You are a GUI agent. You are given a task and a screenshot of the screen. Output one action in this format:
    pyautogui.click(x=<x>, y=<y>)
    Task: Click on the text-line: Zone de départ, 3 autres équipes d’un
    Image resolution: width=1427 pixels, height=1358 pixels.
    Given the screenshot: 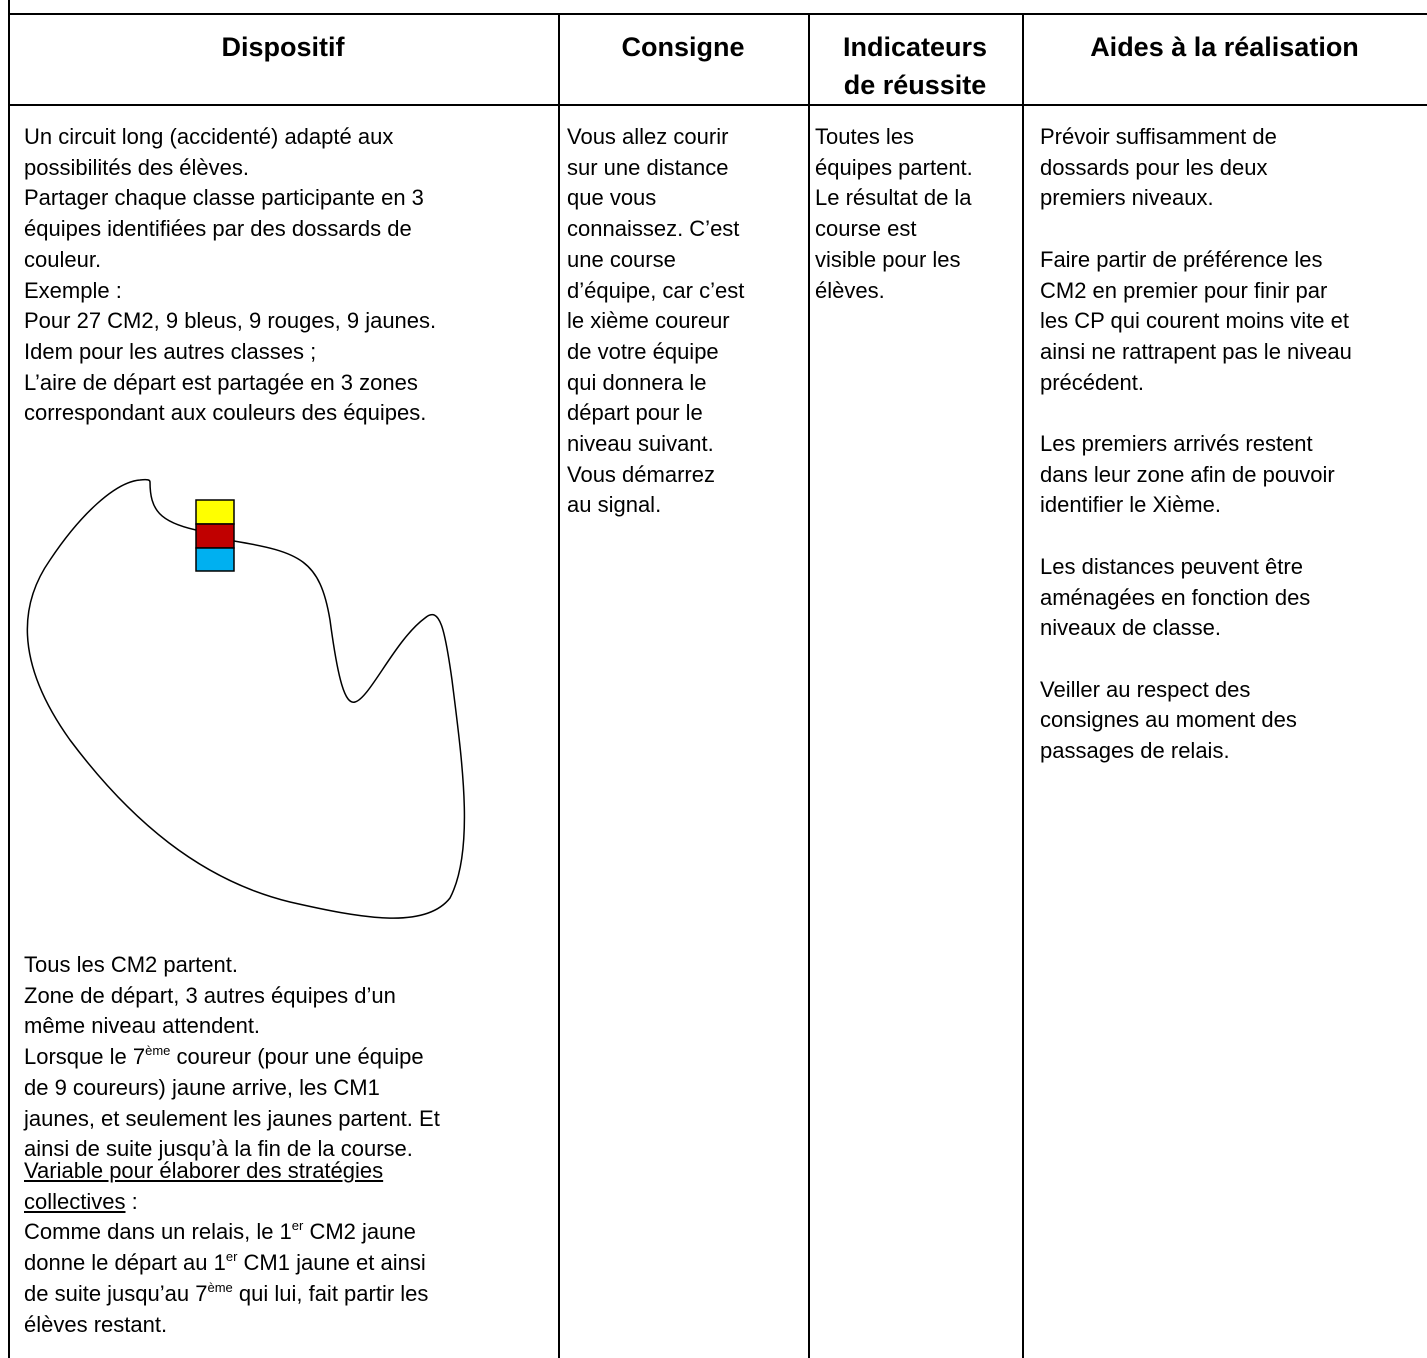 What is the action you would take?
    pyautogui.click(x=210, y=995)
    